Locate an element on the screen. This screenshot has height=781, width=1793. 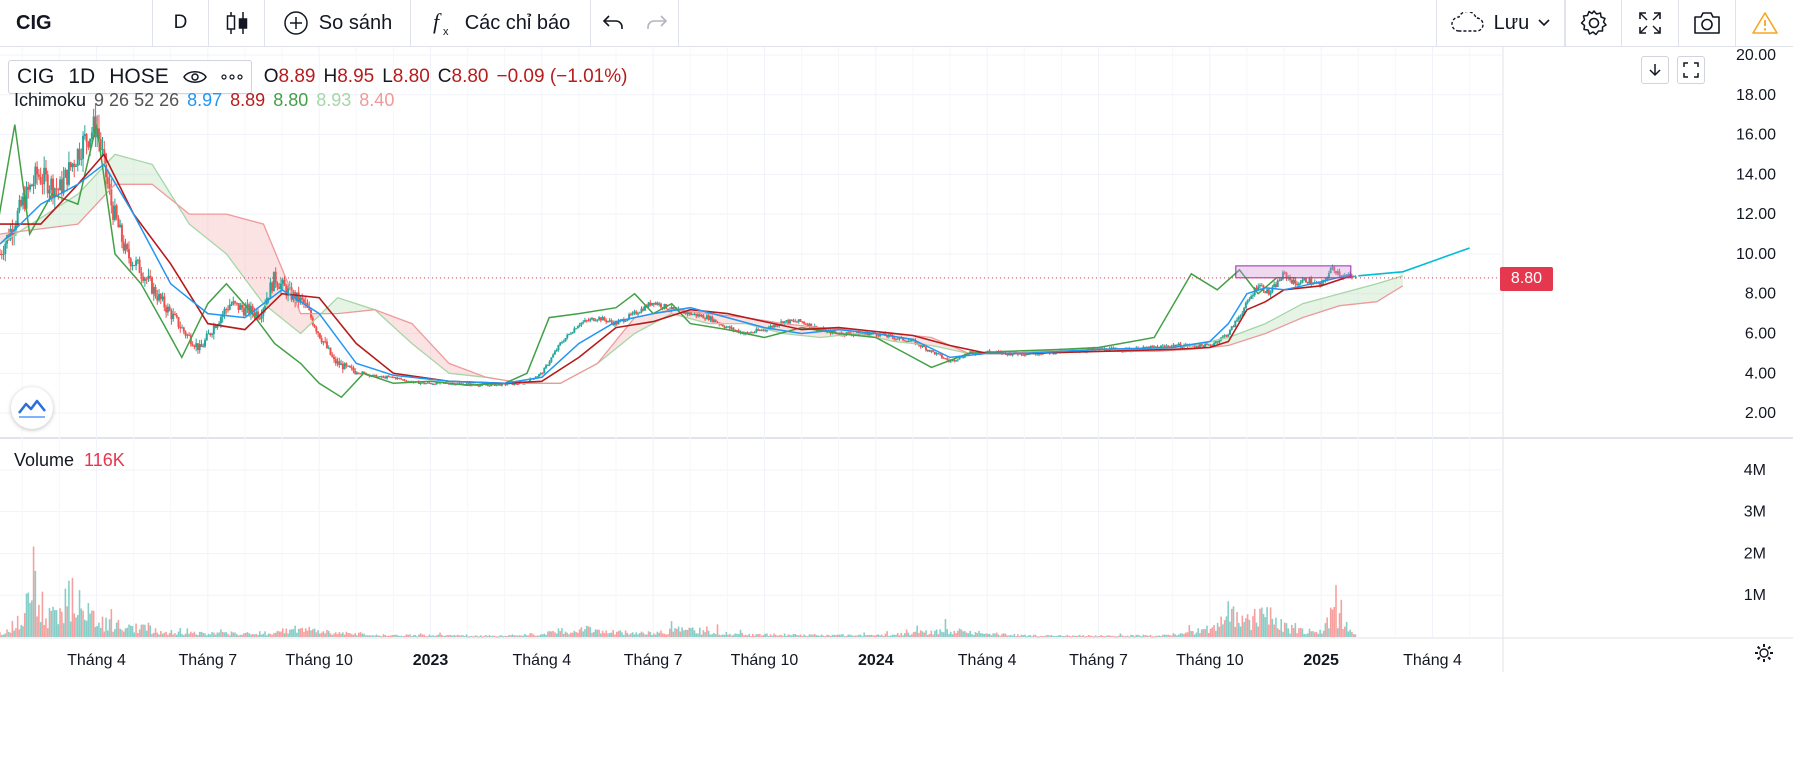
undo-button is located at coordinates (613, 23).